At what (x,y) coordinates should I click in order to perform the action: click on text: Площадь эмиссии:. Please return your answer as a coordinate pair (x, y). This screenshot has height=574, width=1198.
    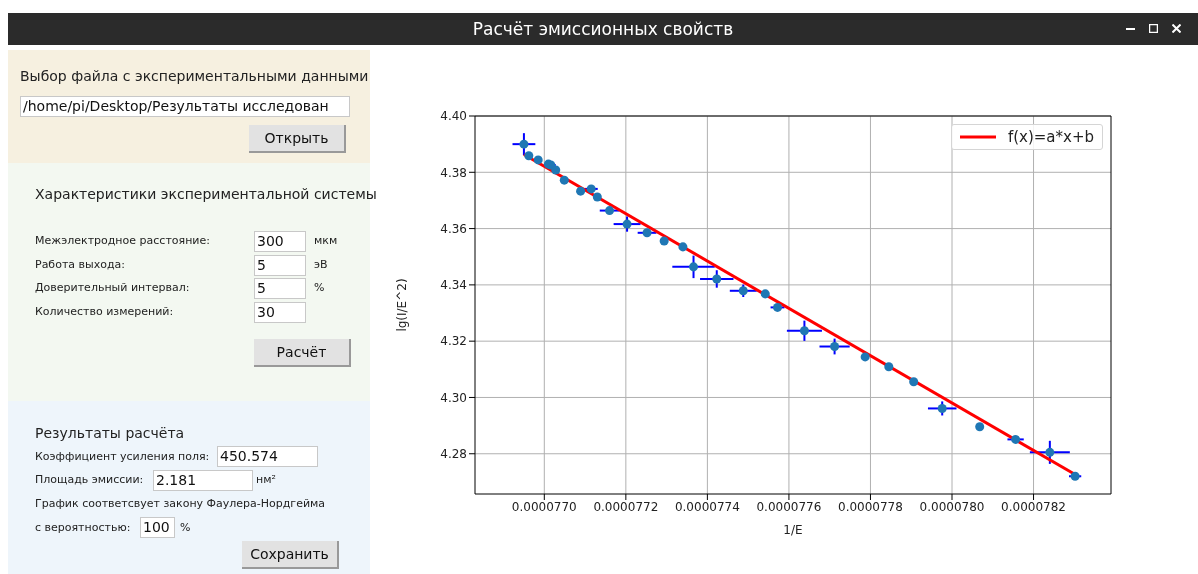
    Looking at the image, I should click on (89, 480).